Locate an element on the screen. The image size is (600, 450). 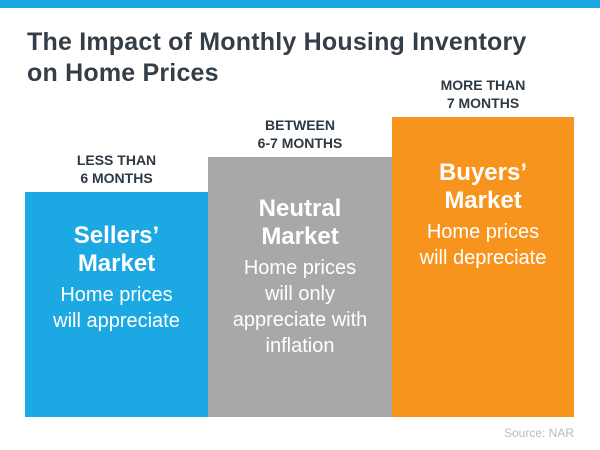
buyers-market-heading: Buyers’ Market is located at coordinates (483, 186).